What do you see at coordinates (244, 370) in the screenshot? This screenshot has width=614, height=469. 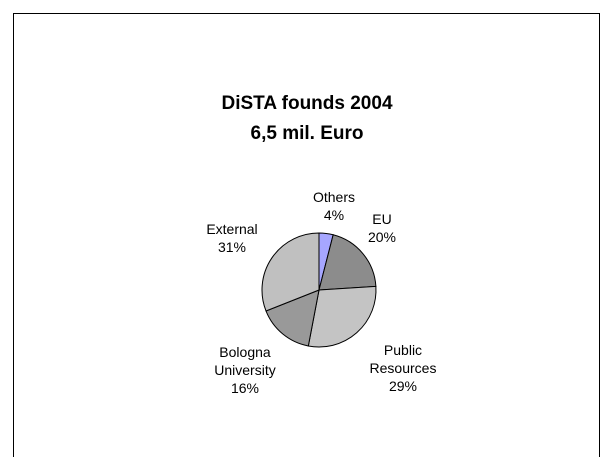 I see `slice-name-label: University` at bounding box center [244, 370].